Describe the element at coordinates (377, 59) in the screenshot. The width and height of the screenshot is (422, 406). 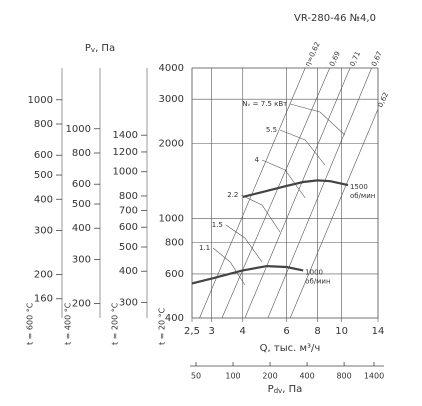
I see `efficiency-label: 0,67` at that location.